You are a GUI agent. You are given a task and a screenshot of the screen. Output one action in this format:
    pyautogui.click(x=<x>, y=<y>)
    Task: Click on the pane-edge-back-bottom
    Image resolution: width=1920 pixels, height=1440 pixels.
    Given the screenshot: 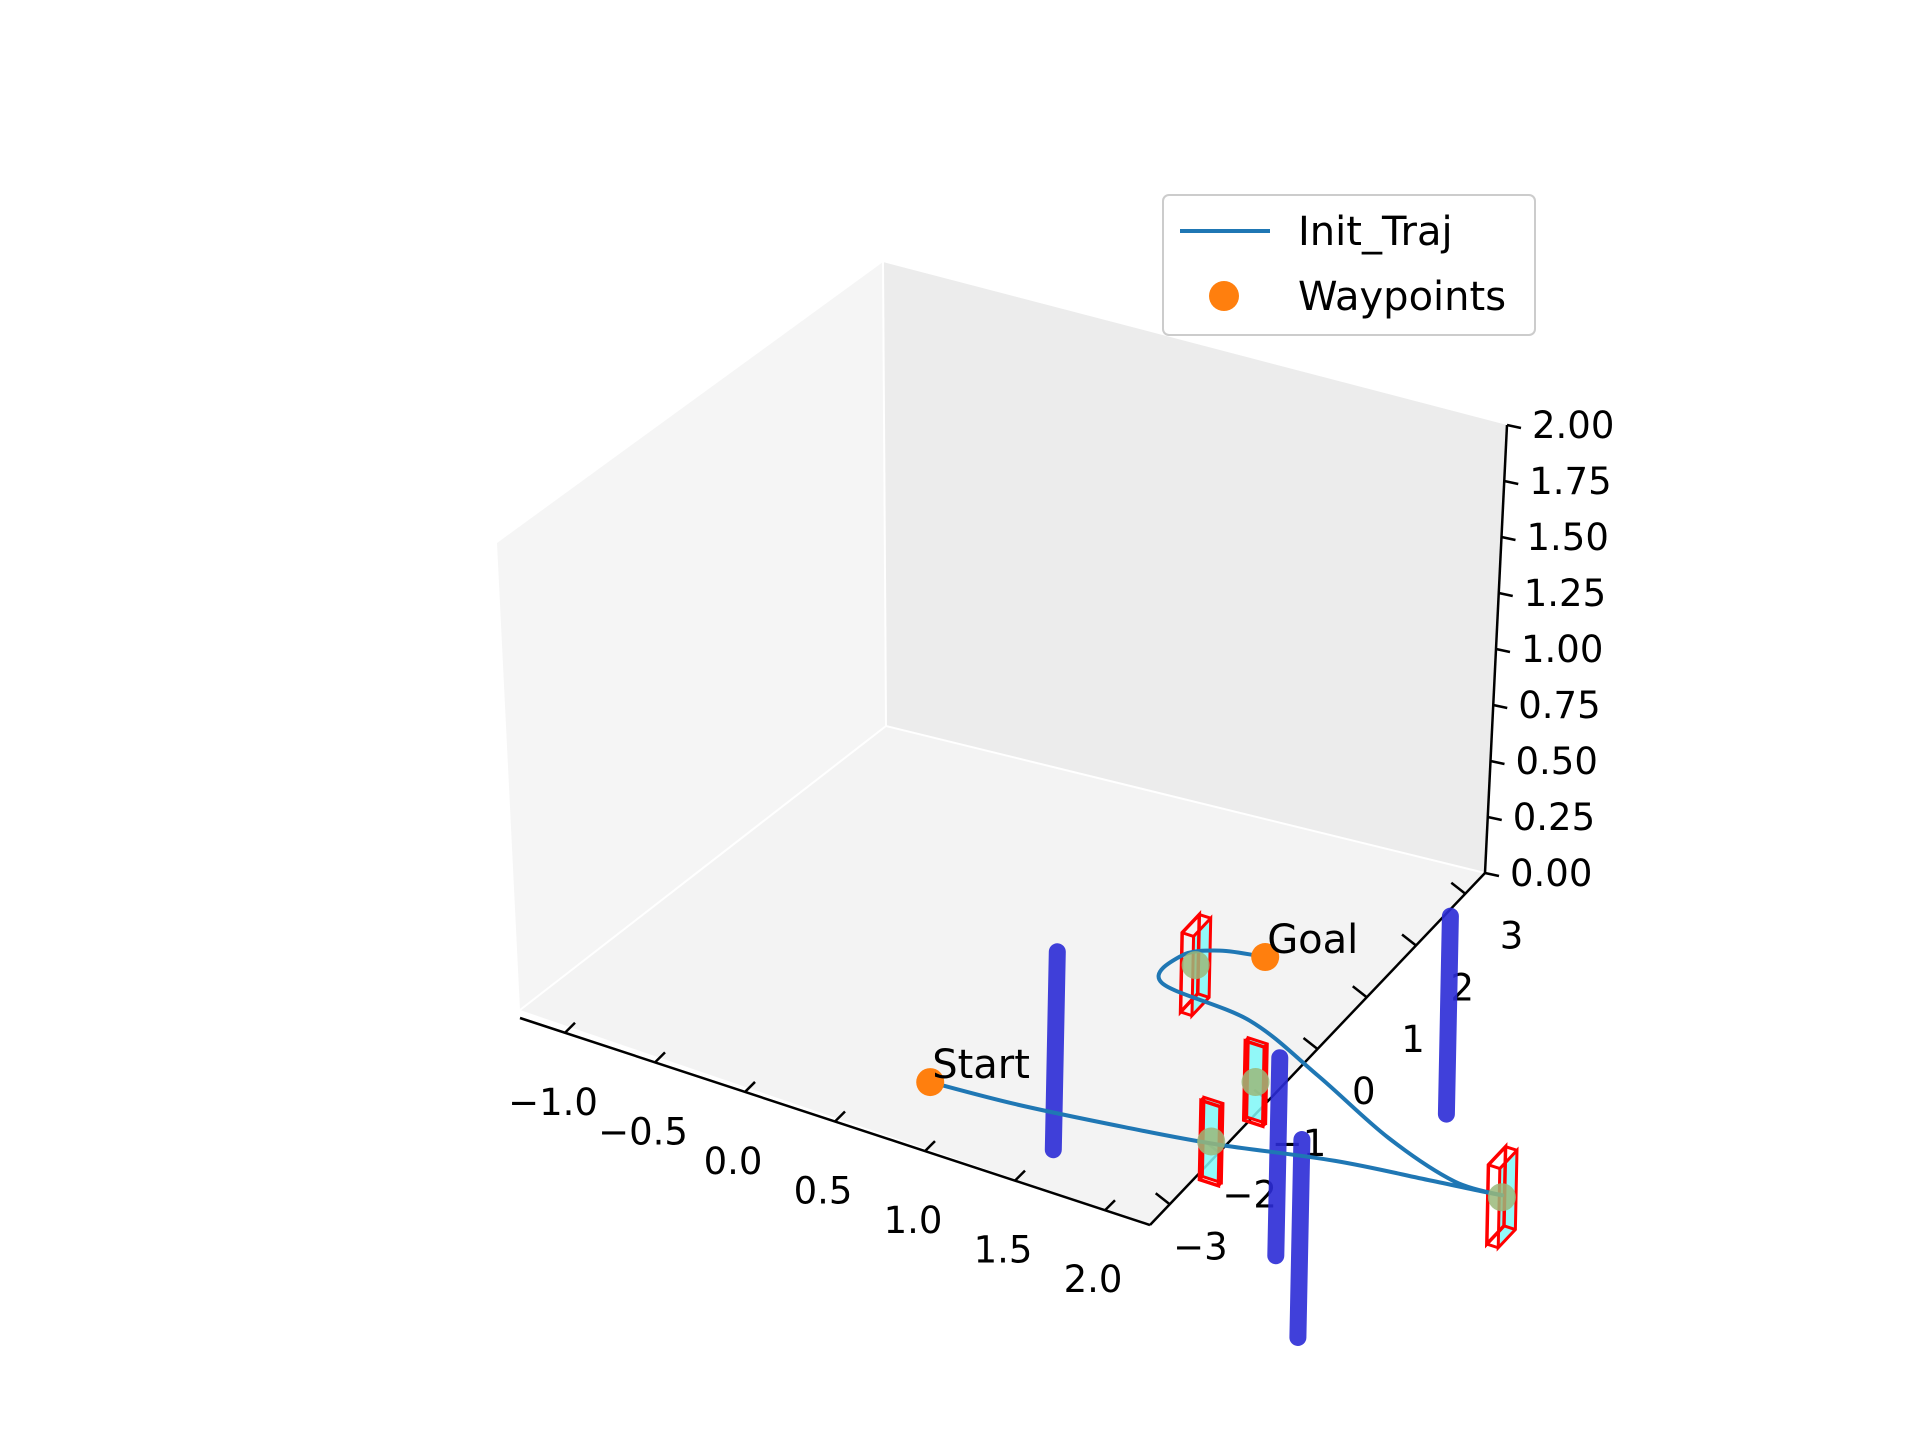 What is the action you would take?
    pyautogui.click(x=1185, y=799)
    